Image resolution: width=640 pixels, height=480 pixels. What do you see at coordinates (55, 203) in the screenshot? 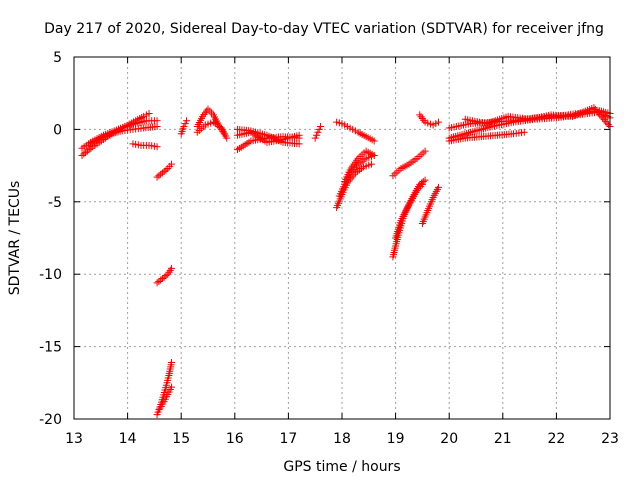
I see `y-tick-label: -5` at bounding box center [55, 203].